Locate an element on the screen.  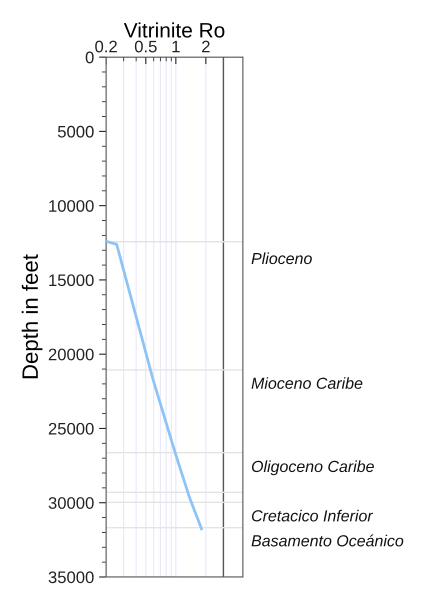
y-tick-label: 15000 is located at coordinates (71, 280).